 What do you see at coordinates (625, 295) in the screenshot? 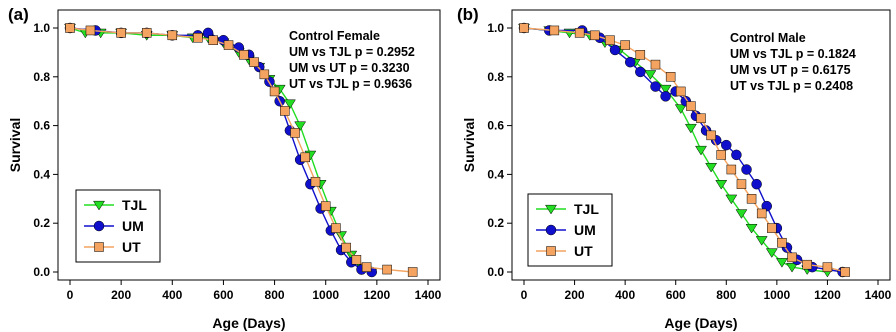
I see `x-tick-label: 400` at bounding box center [625, 295].